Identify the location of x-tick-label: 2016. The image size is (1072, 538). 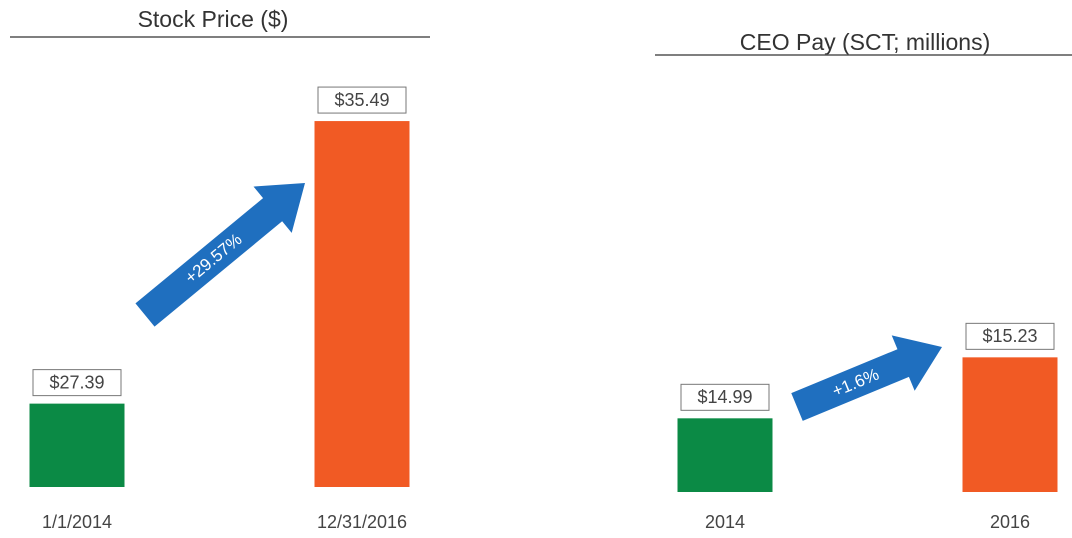
(1010, 522).